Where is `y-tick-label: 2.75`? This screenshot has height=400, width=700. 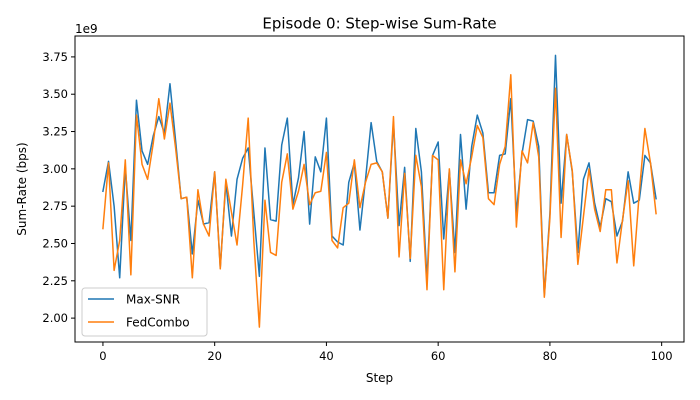 y-tick-label: 2.75 is located at coordinates (55, 206).